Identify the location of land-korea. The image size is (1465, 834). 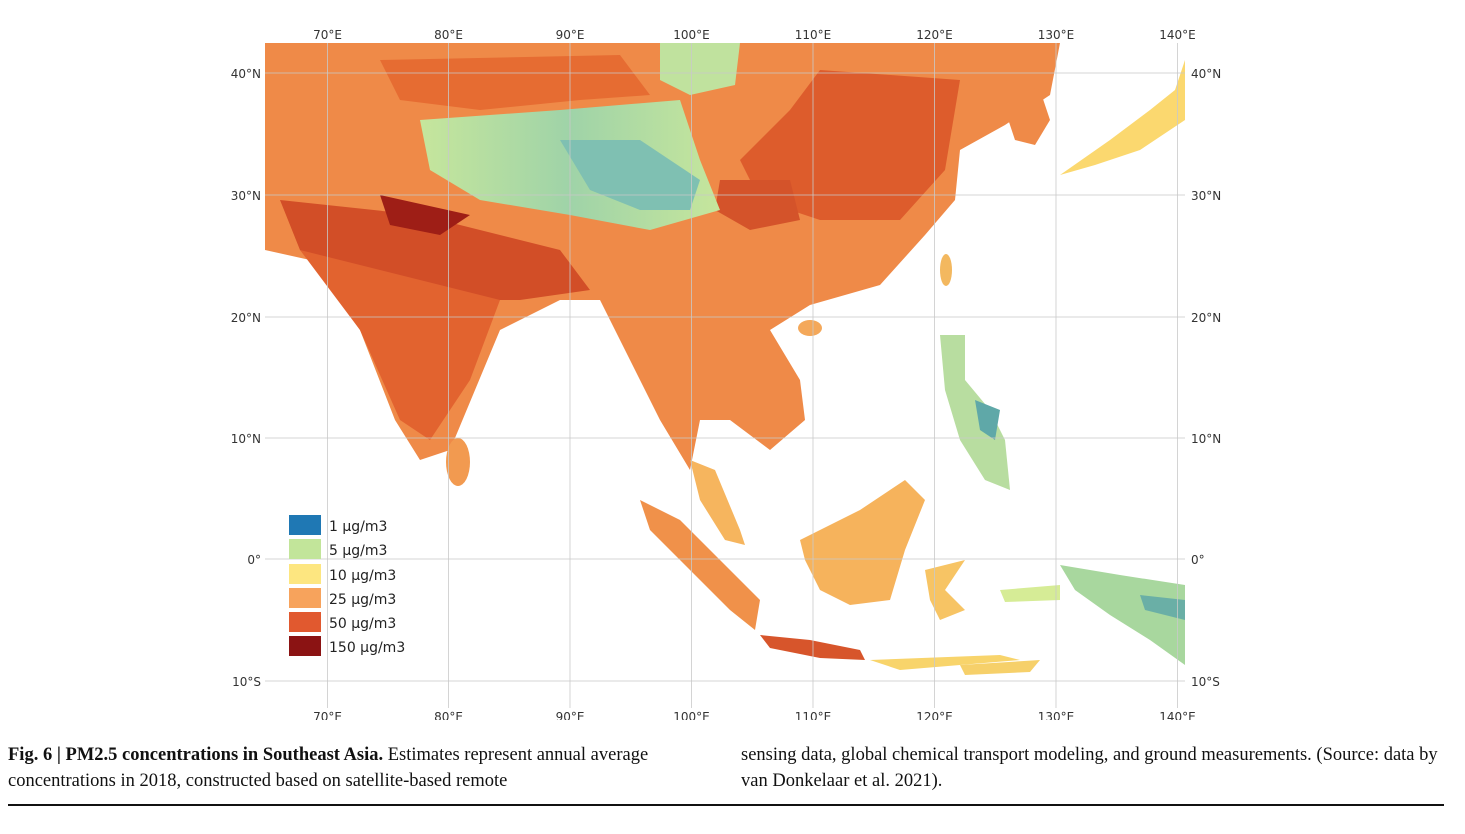
(1027, 112).